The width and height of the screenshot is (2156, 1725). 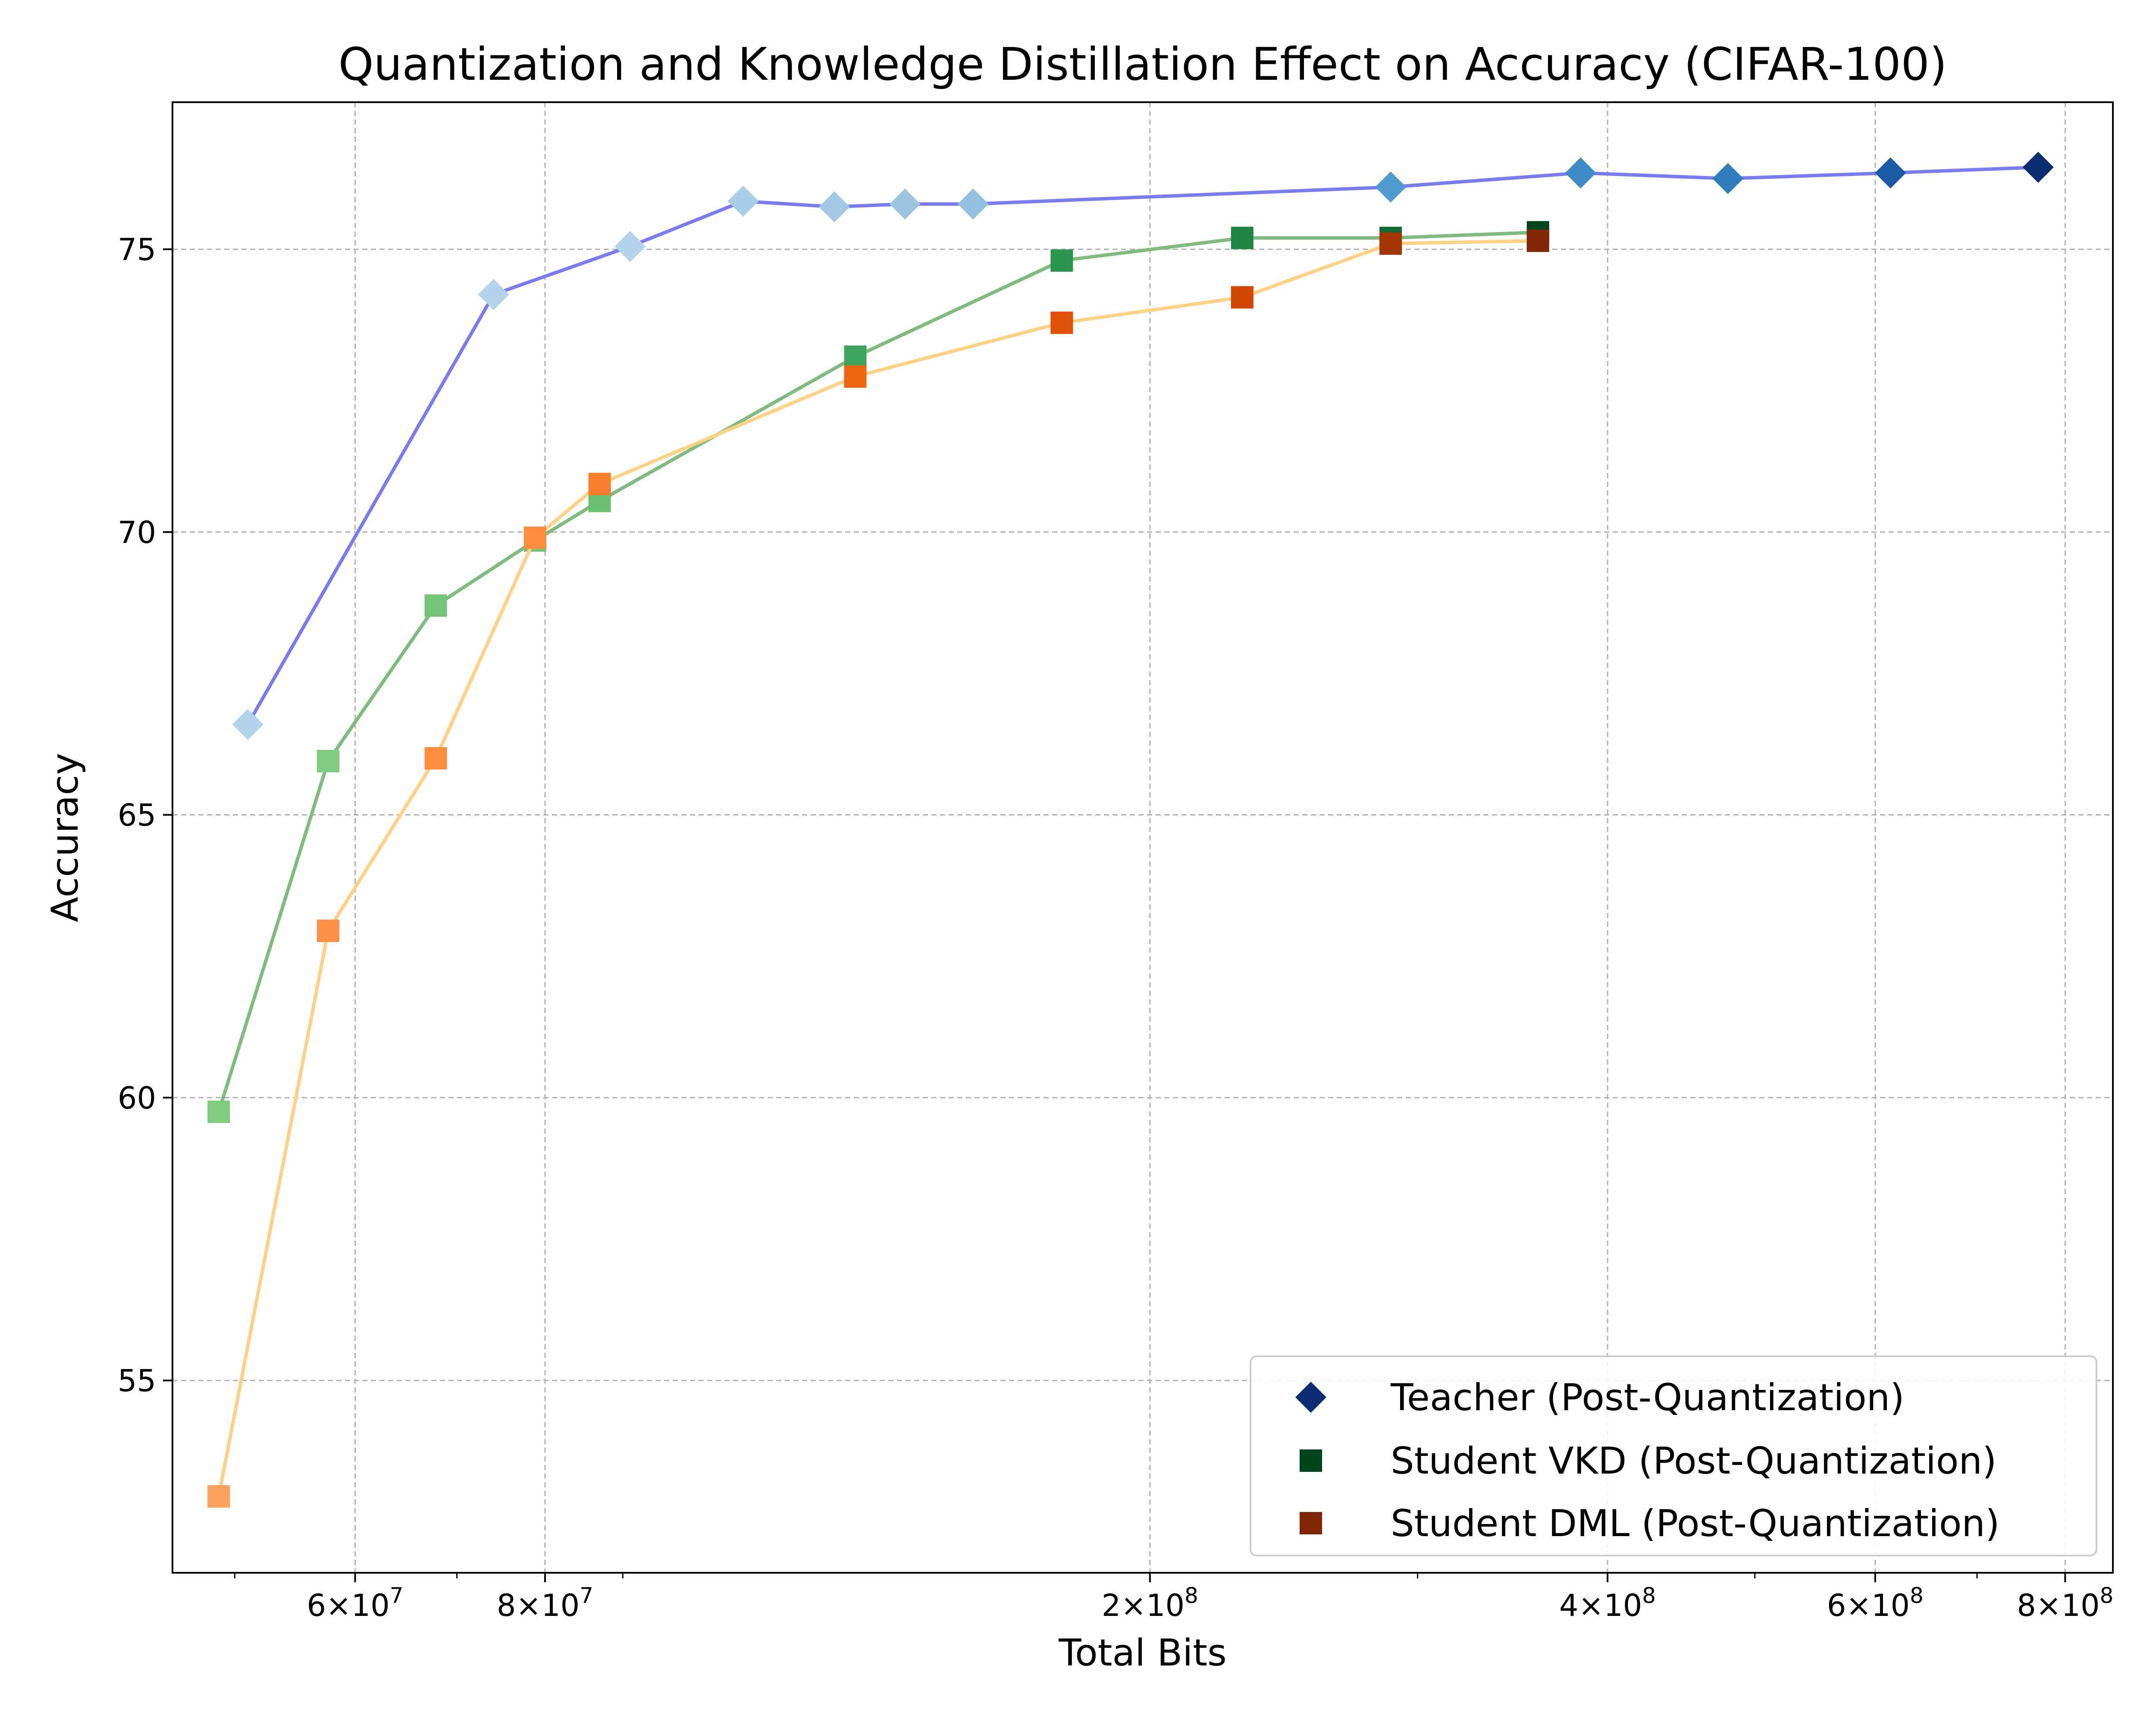 What do you see at coordinates (1142, 1653) in the screenshot?
I see `x-axis-label: Total Bits` at bounding box center [1142, 1653].